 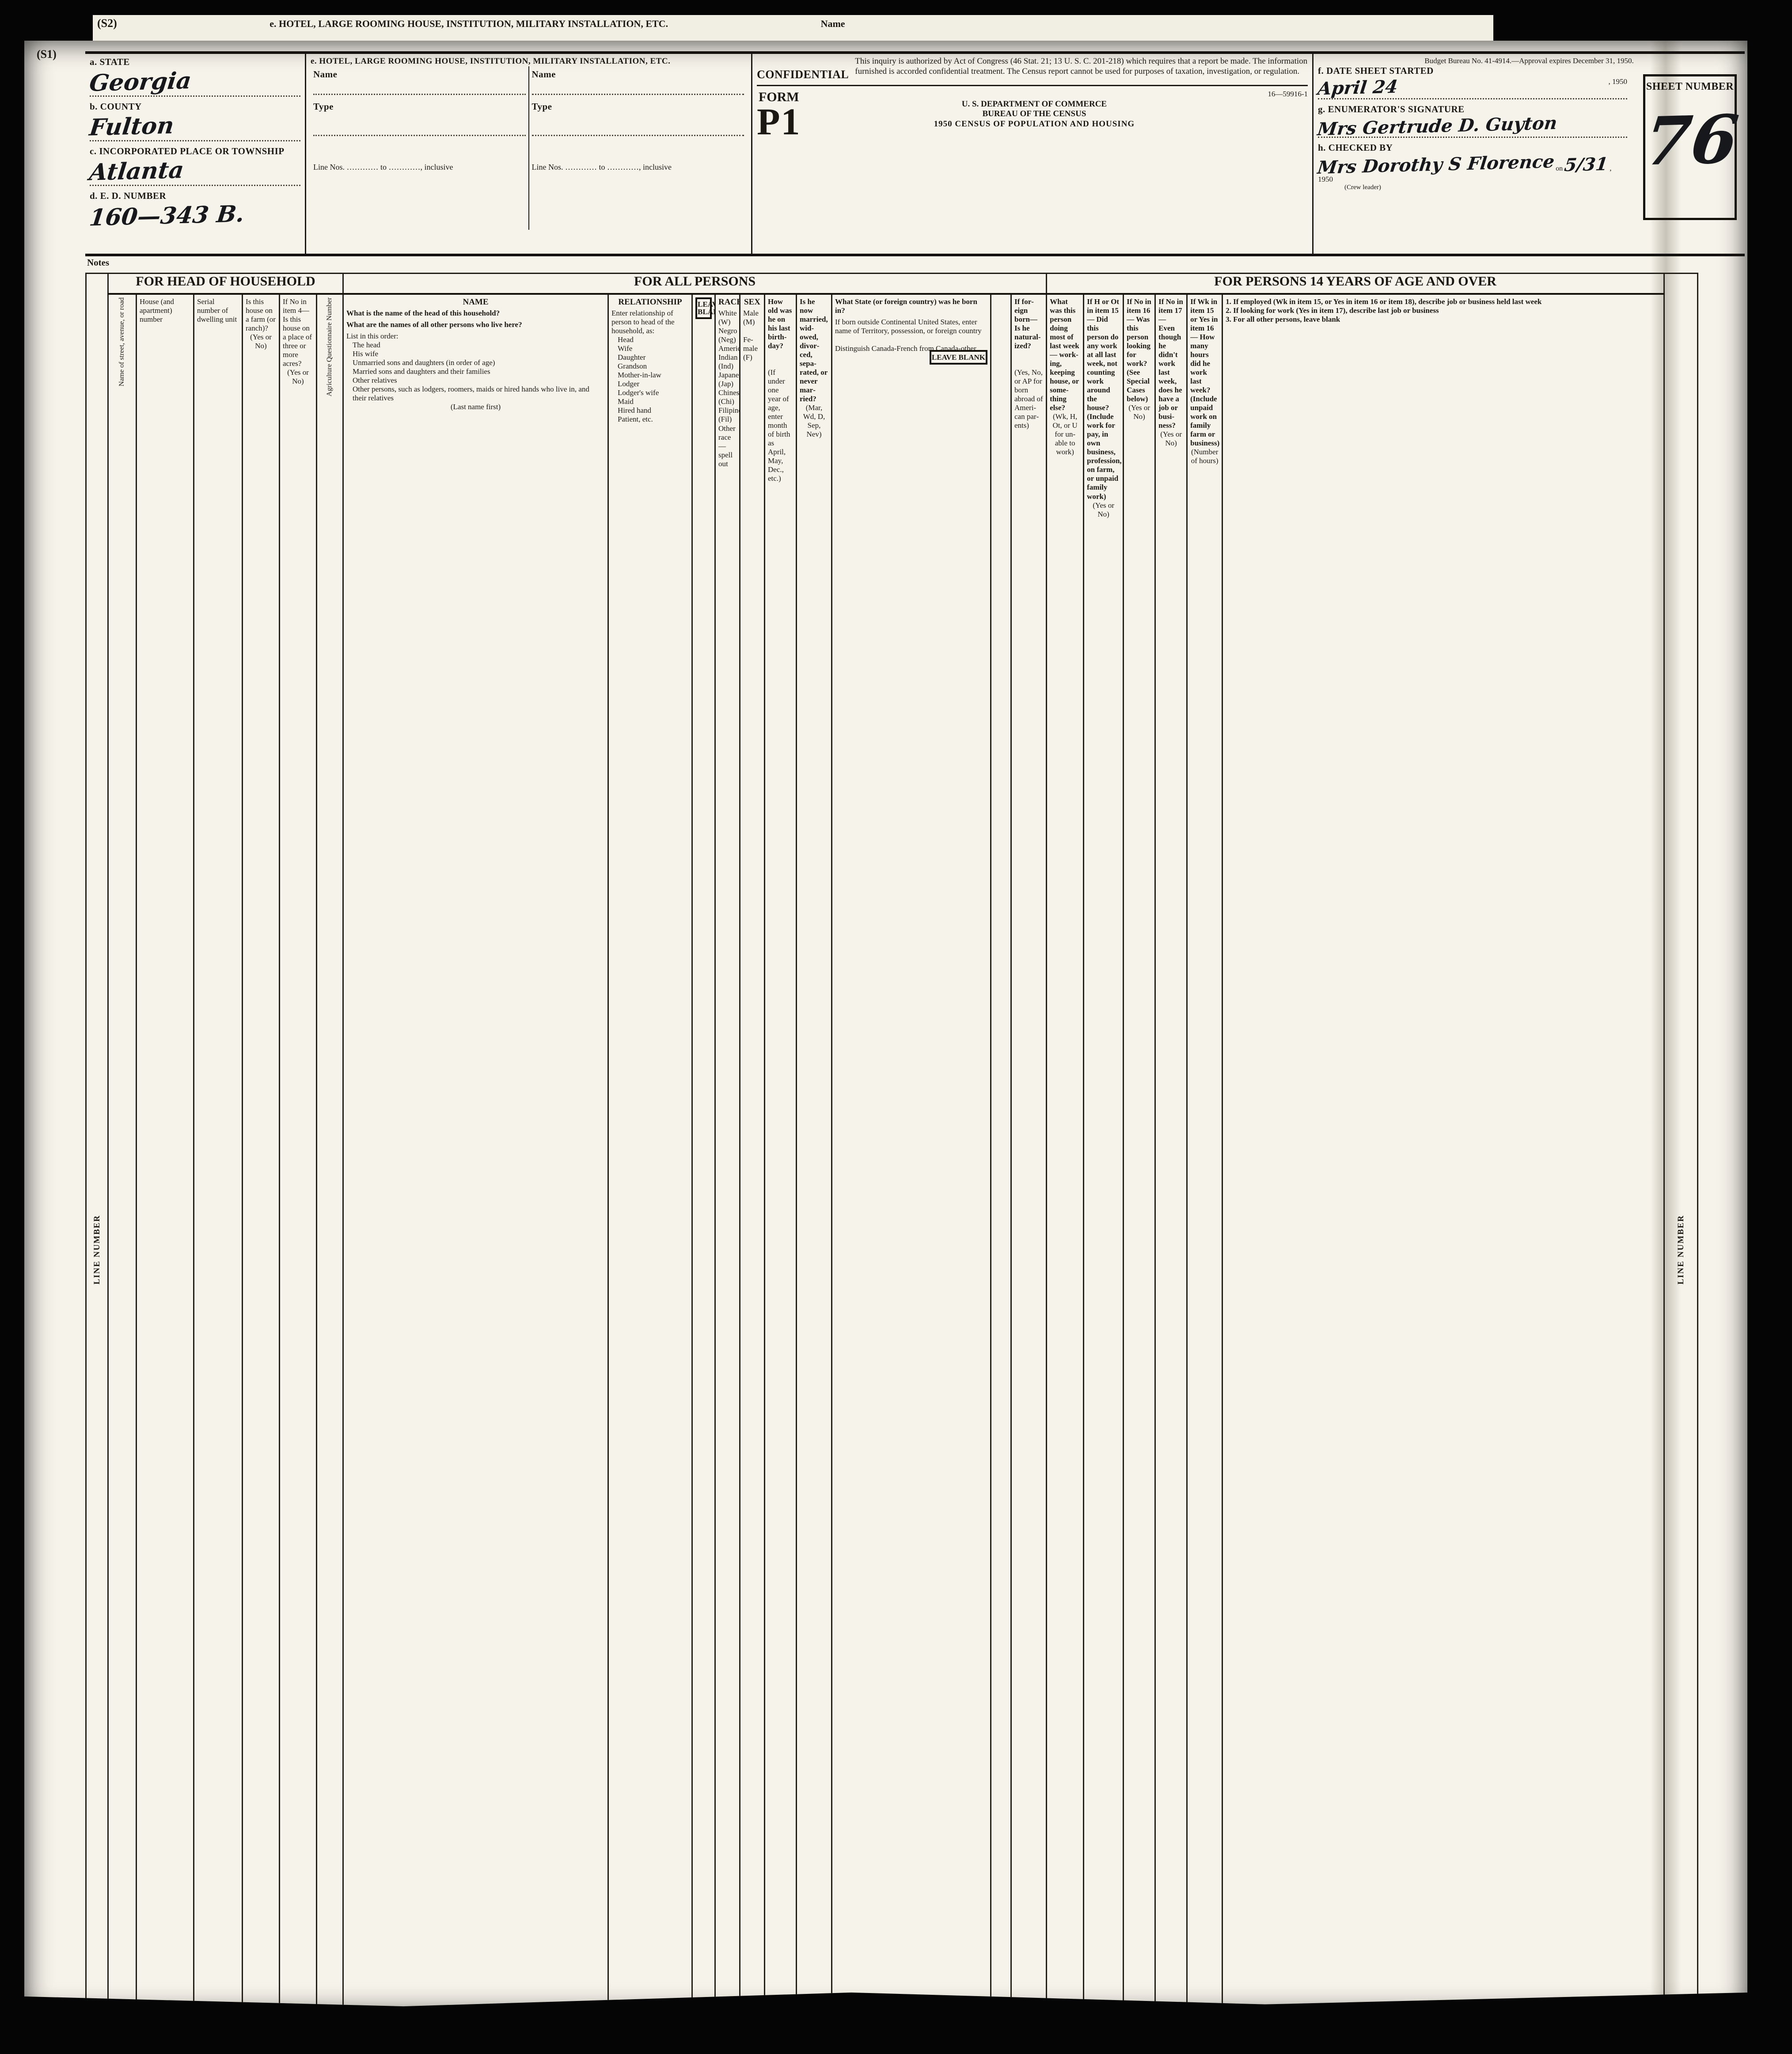 What do you see at coordinates (695, 284) in the screenshot?
I see `section-all-persons: FOR ALL PERSONS` at bounding box center [695, 284].